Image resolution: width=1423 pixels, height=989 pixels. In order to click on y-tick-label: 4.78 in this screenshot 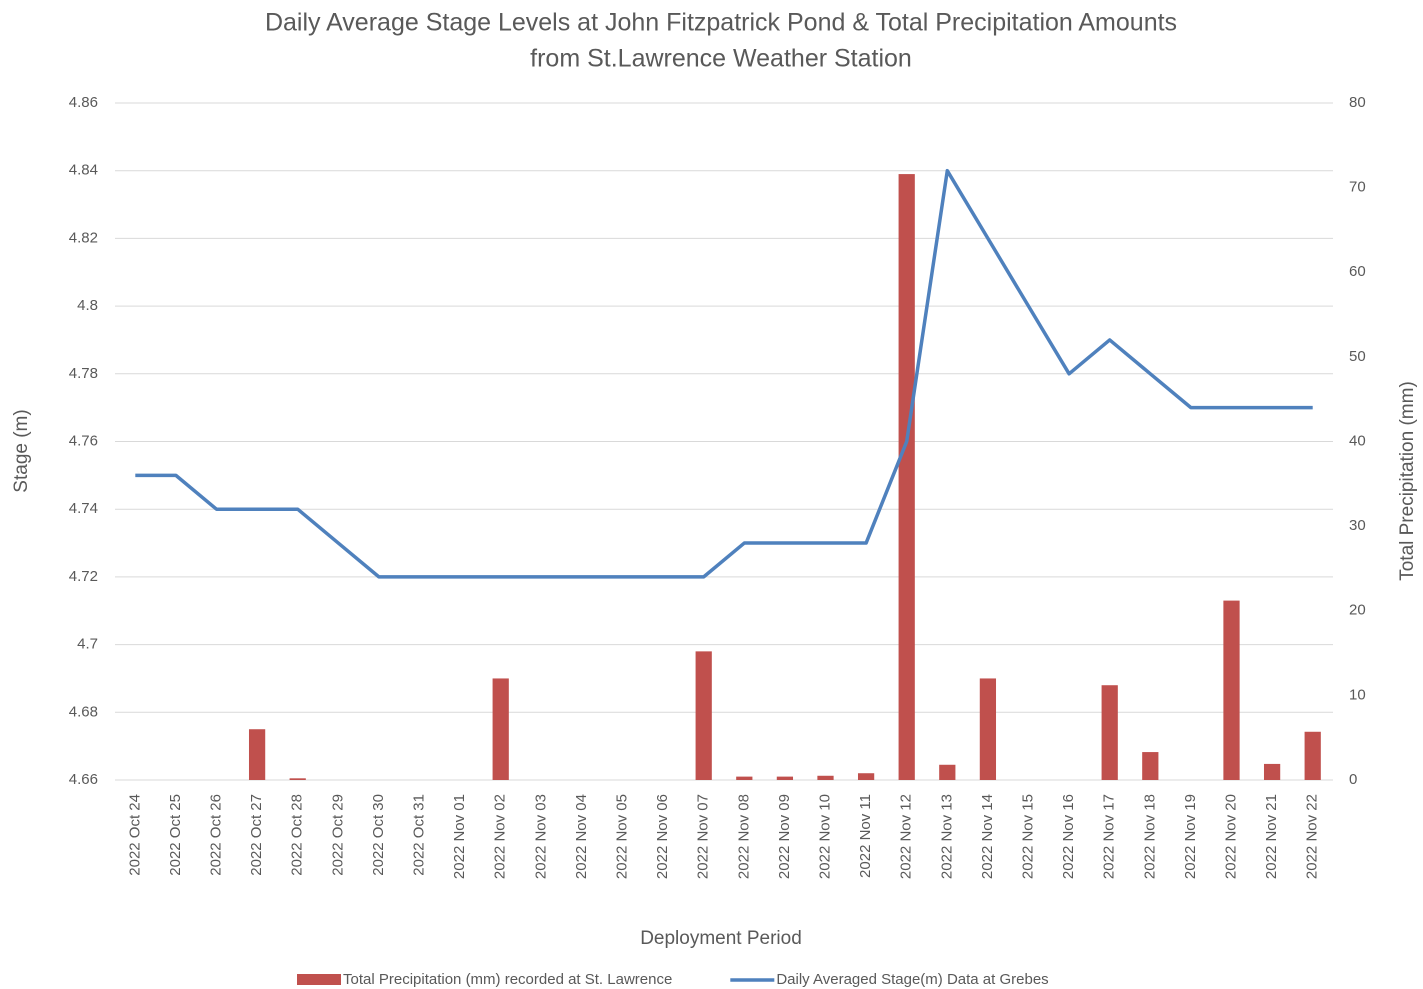, I will do `click(83, 373)`.